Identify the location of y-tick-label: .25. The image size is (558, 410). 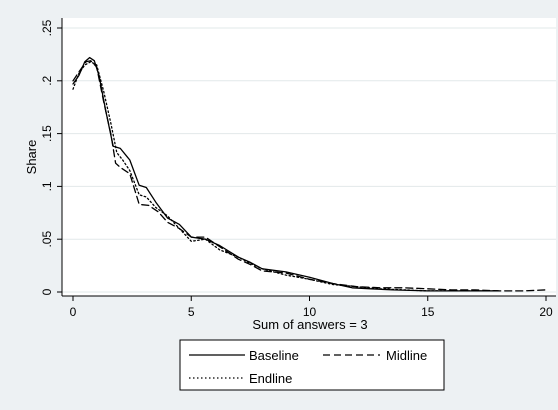
(47, 27).